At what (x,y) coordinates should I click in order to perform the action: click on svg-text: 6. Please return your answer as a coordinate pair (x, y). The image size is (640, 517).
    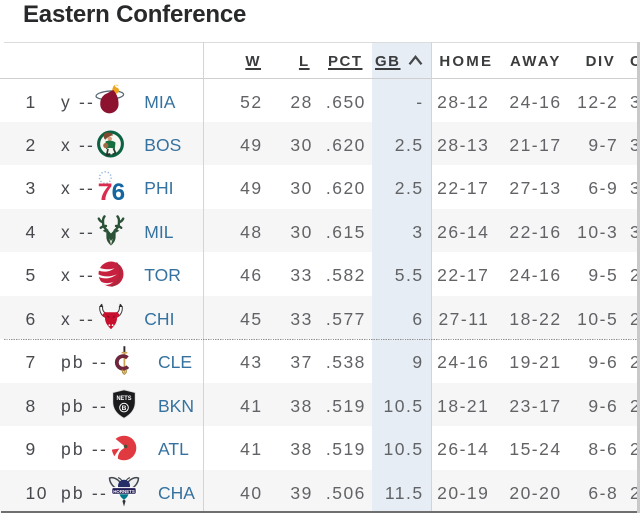
    Looking at the image, I should click on (119, 191).